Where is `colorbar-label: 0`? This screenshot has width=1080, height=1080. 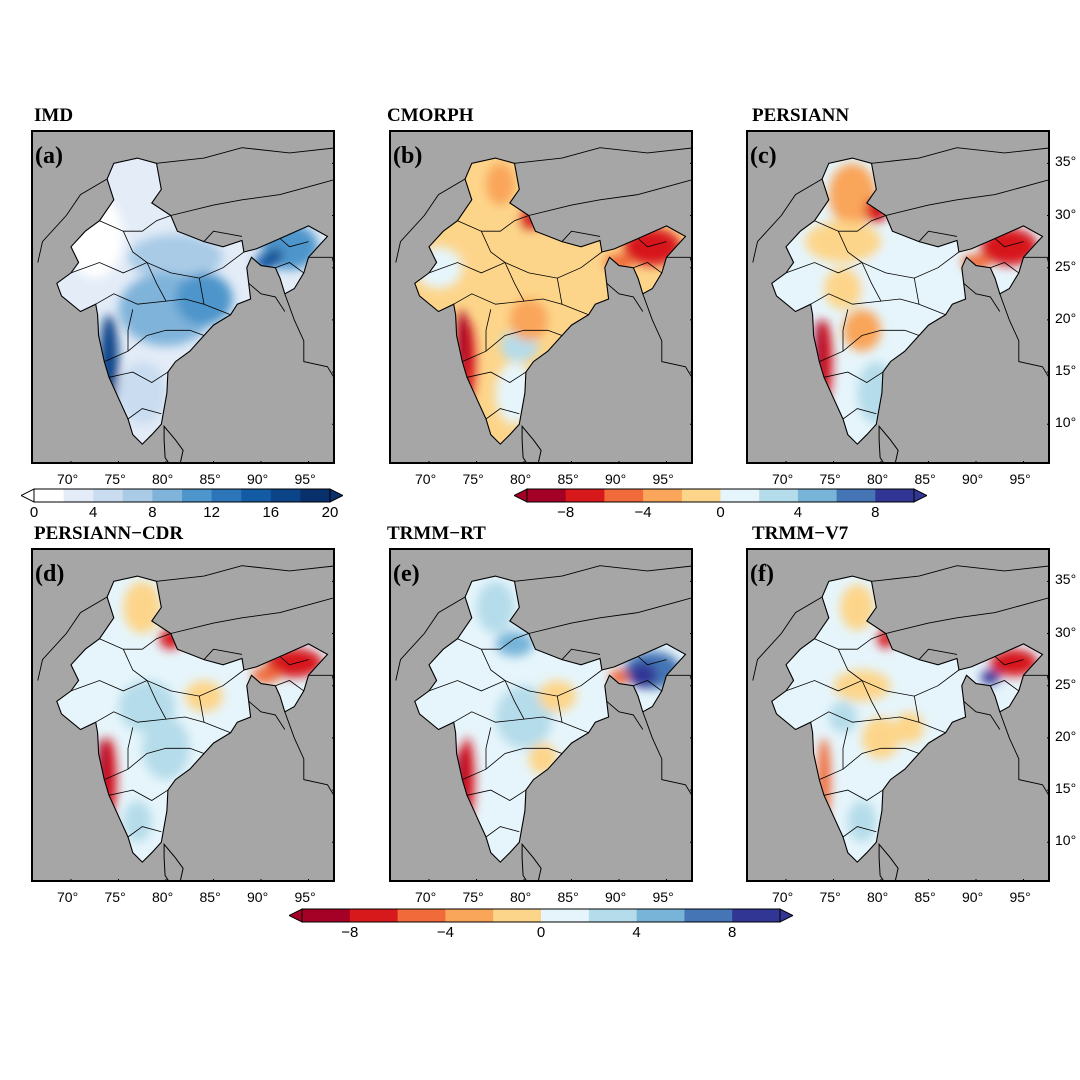
colorbar-label: 0 is located at coordinates (541, 932).